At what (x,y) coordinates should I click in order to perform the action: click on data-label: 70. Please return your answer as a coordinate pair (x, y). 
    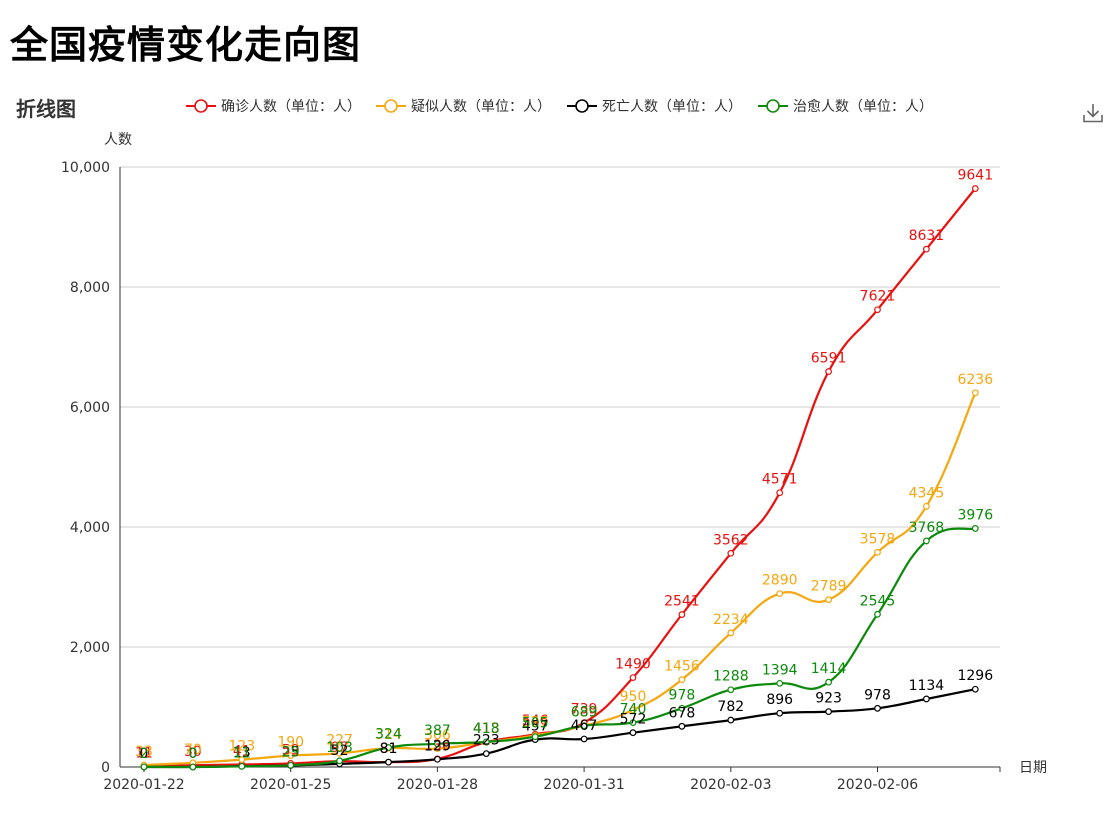
    Looking at the image, I should click on (193, 750).